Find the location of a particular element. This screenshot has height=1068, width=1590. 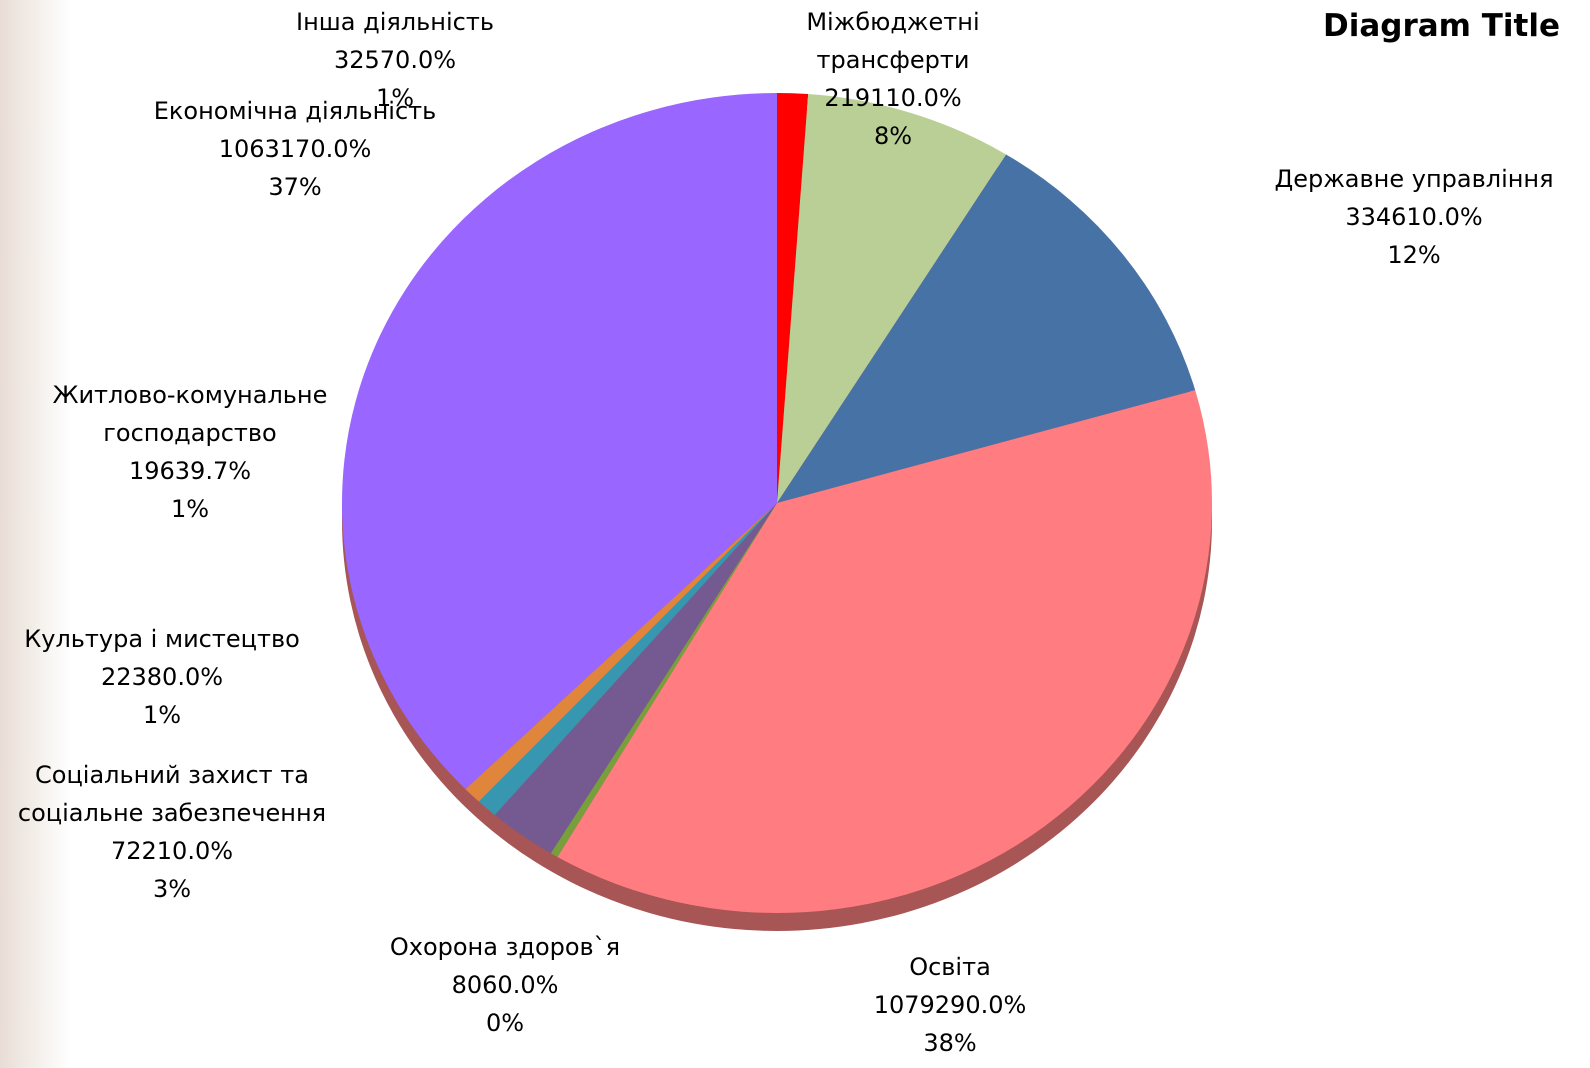

slice-label: Освіта 1079290.0% 38% is located at coordinates (950, 1005).